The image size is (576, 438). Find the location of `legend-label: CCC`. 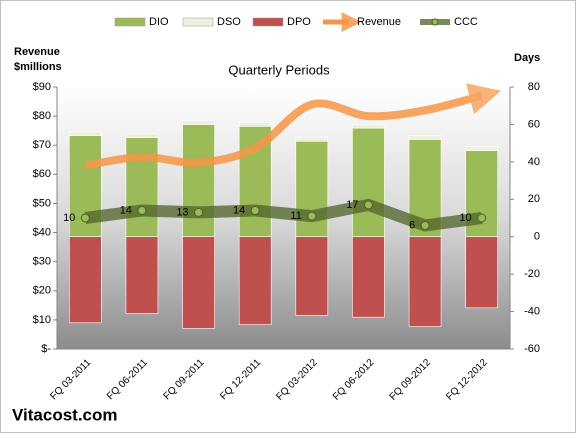

legend-label: CCC is located at coordinates (466, 22).